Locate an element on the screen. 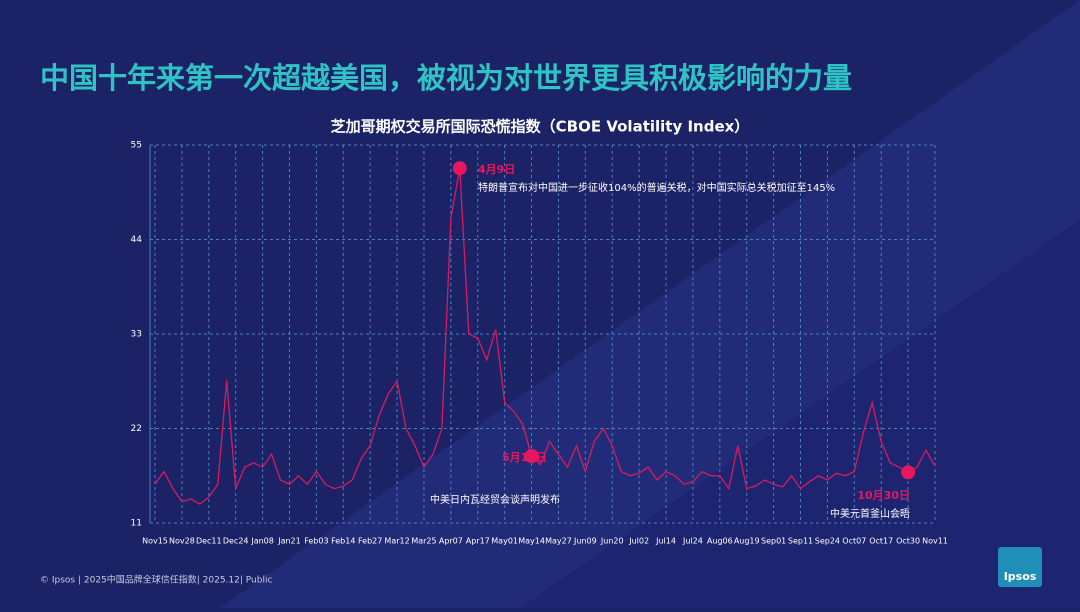 The height and width of the screenshot is (612, 1080). x-tick-label: Feb03 is located at coordinates (316, 541).